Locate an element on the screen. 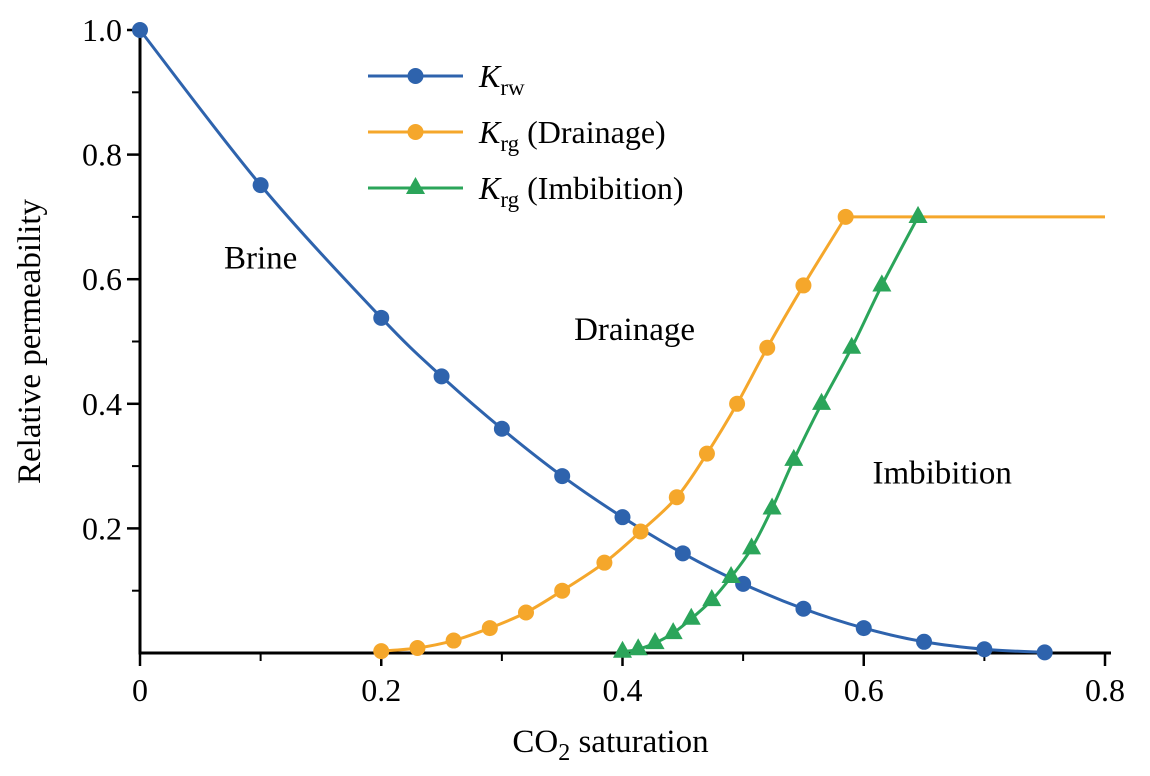 The image size is (1150, 776). x-tick-label: 0.6 is located at coordinates (864, 690).